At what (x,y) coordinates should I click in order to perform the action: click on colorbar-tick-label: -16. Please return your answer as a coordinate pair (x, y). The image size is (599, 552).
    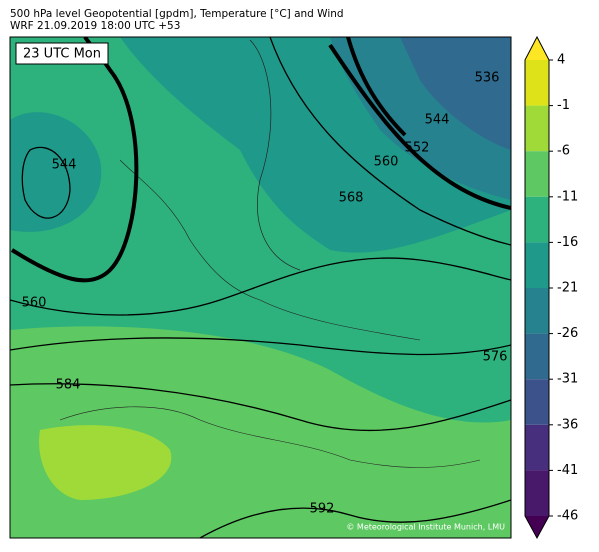
    Looking at the image, I should click on (567, 242).